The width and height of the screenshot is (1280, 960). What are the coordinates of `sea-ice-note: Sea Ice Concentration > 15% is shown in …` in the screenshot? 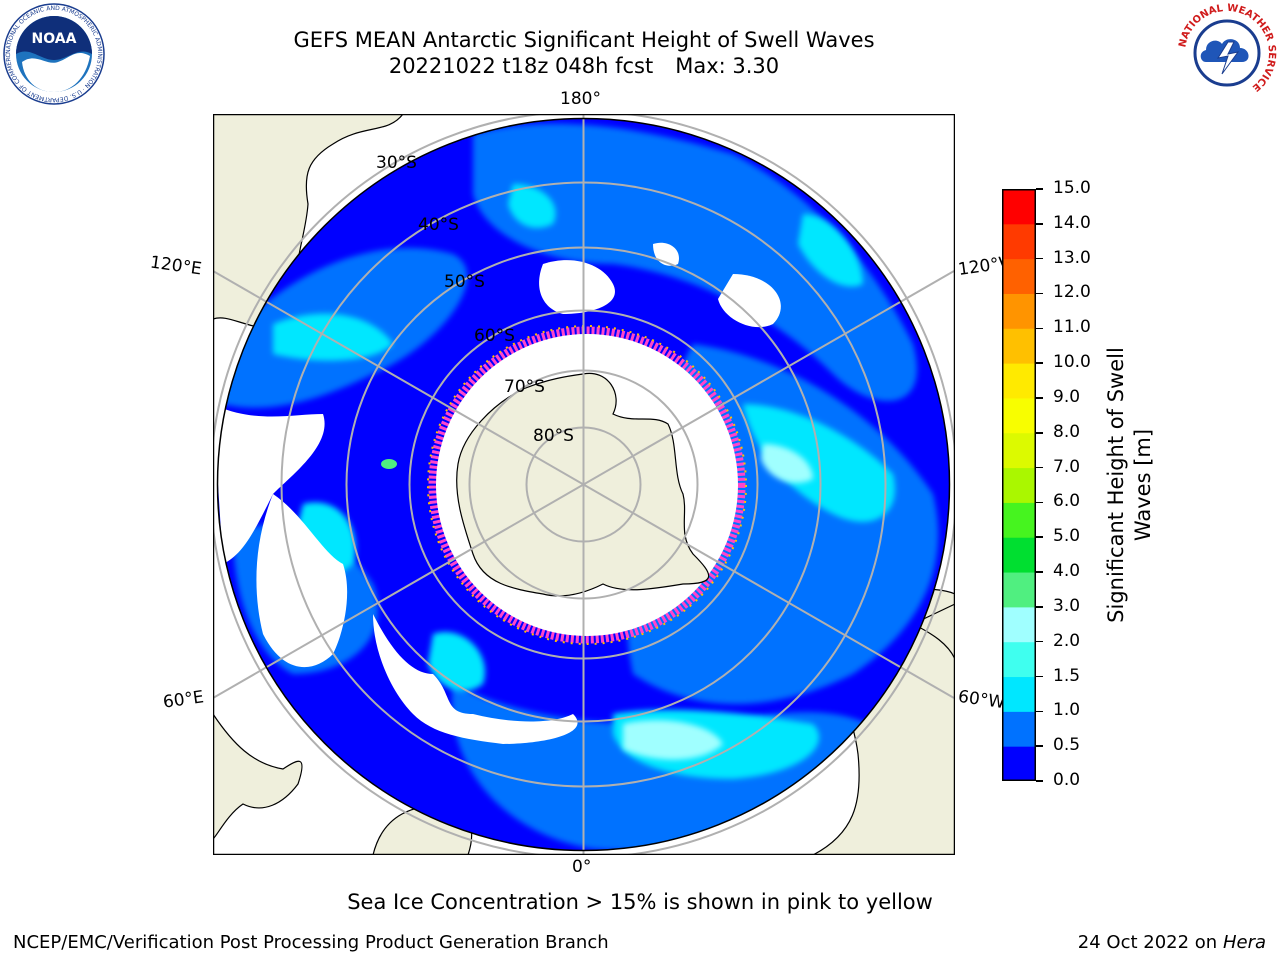 It's located at (640, 902).